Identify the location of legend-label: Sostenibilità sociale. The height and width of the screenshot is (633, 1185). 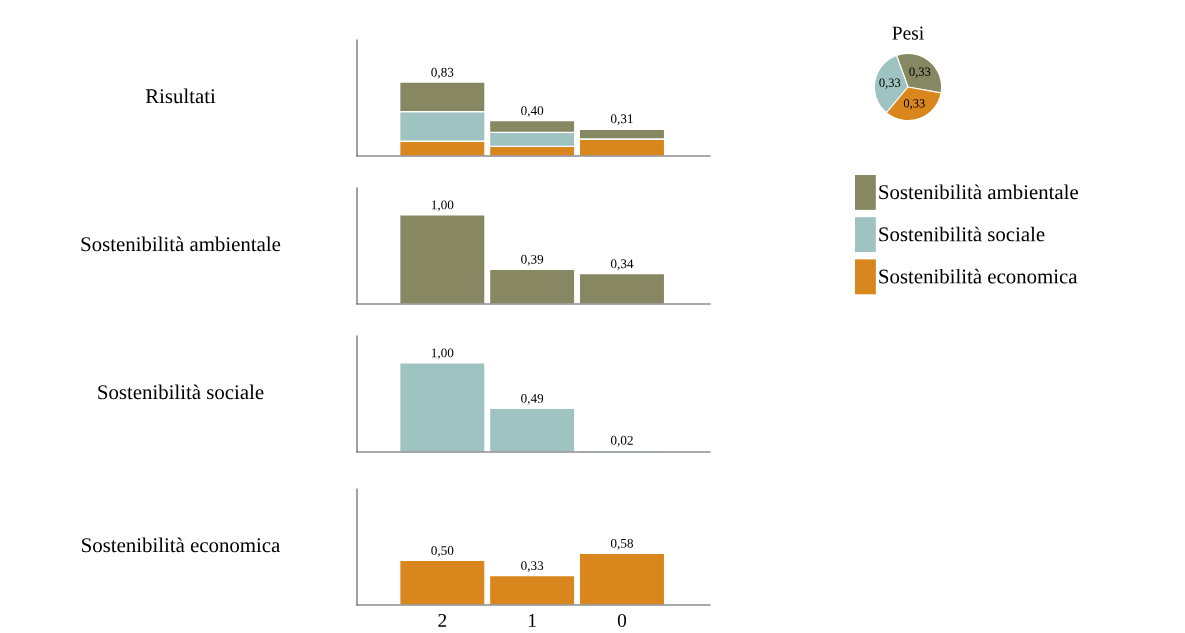
(962, 234).